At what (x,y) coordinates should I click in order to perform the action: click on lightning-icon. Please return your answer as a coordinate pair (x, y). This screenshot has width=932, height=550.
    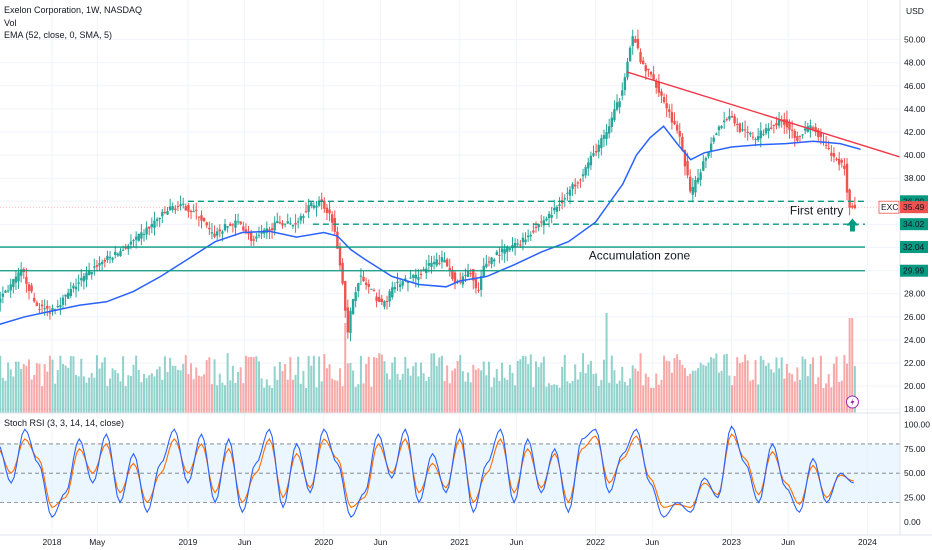
    Looking at the image, I should click on (852, 402).